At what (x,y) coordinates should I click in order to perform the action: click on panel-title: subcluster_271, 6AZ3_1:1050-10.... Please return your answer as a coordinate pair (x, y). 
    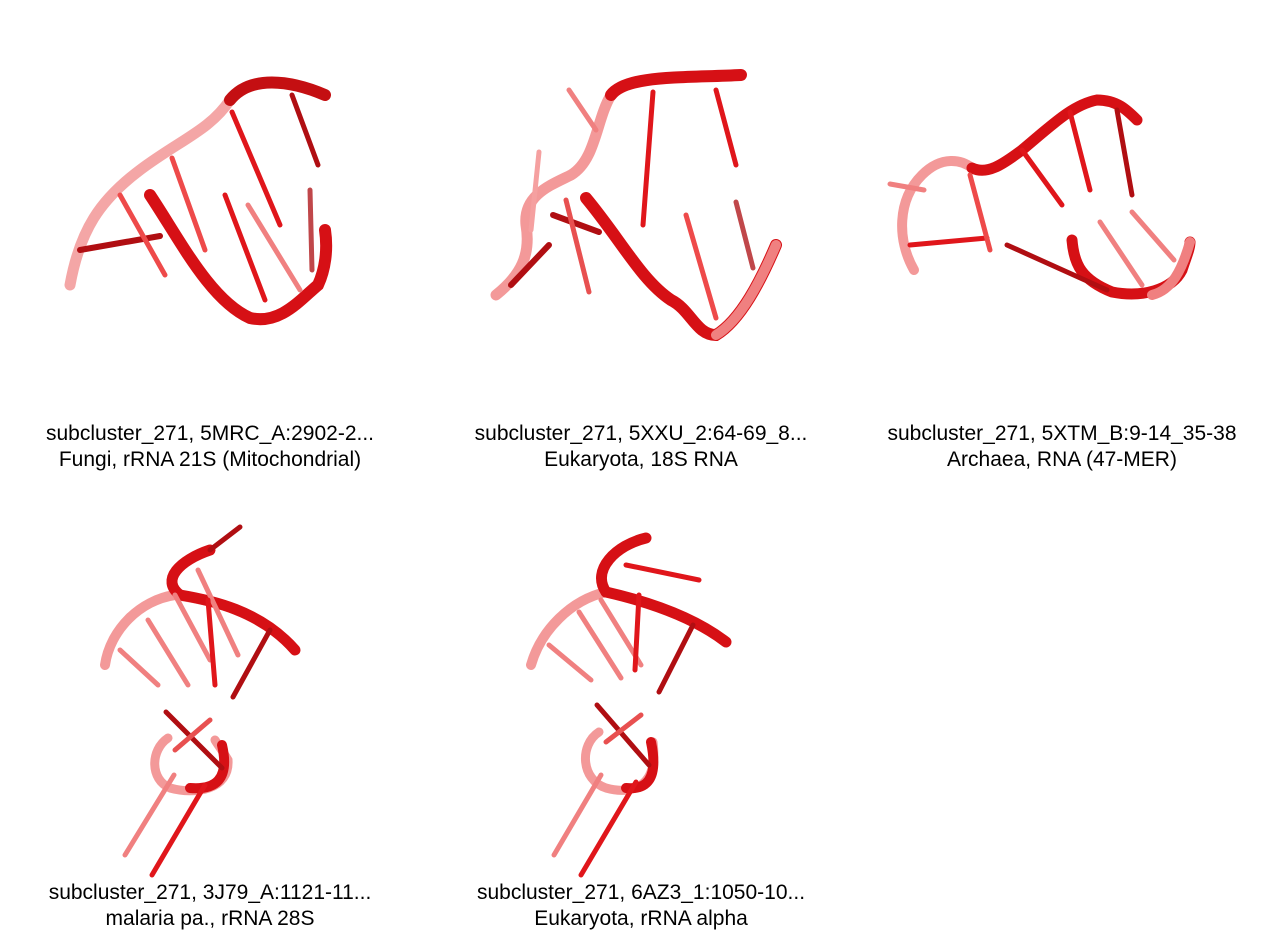
    Looking at the image, I should click on (641, 892).